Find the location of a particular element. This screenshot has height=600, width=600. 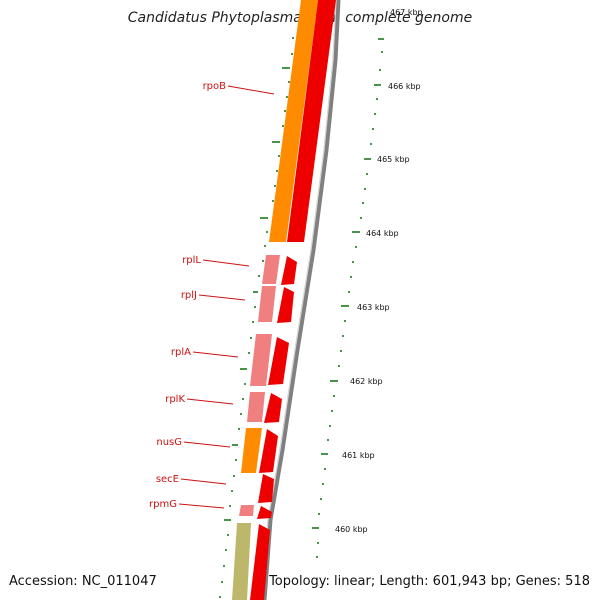

rplJ-label: rplJ is located at coordinates (189, 295).